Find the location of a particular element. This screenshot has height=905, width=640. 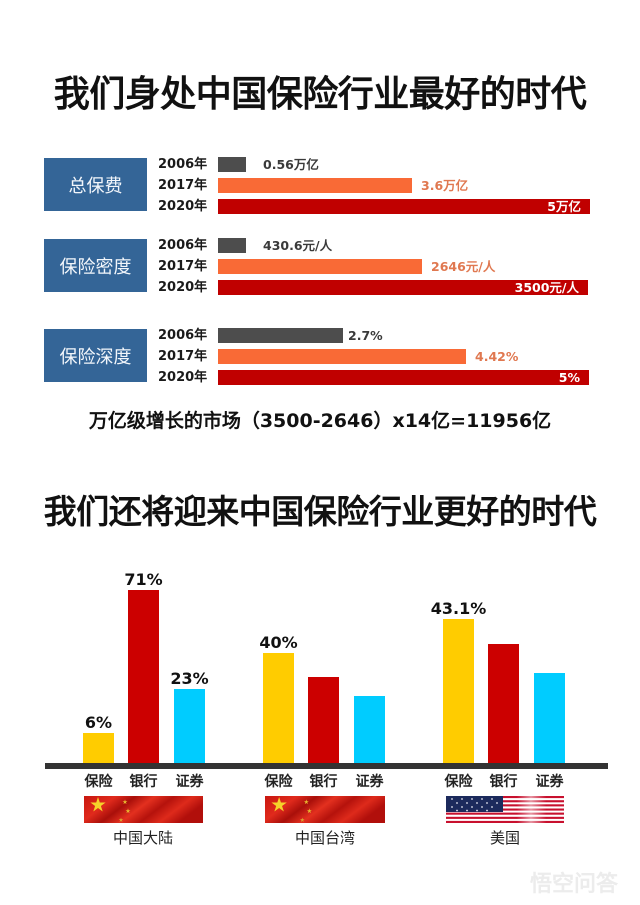

bar-rows: 2006年 0.56万亿 2017年 3.6万亿 2020年 5万亿 is located at coordinates (374, 188).